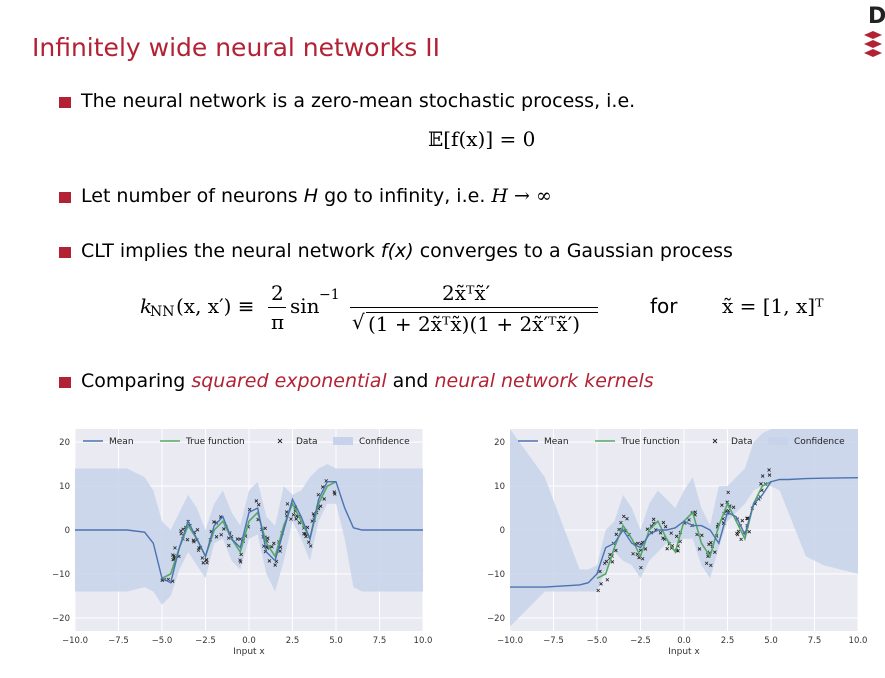 This screenshot has width=885, height=678. I want to click on equation-zero-mean: 𝔼[f(x)] = 0, so click(482, 139).